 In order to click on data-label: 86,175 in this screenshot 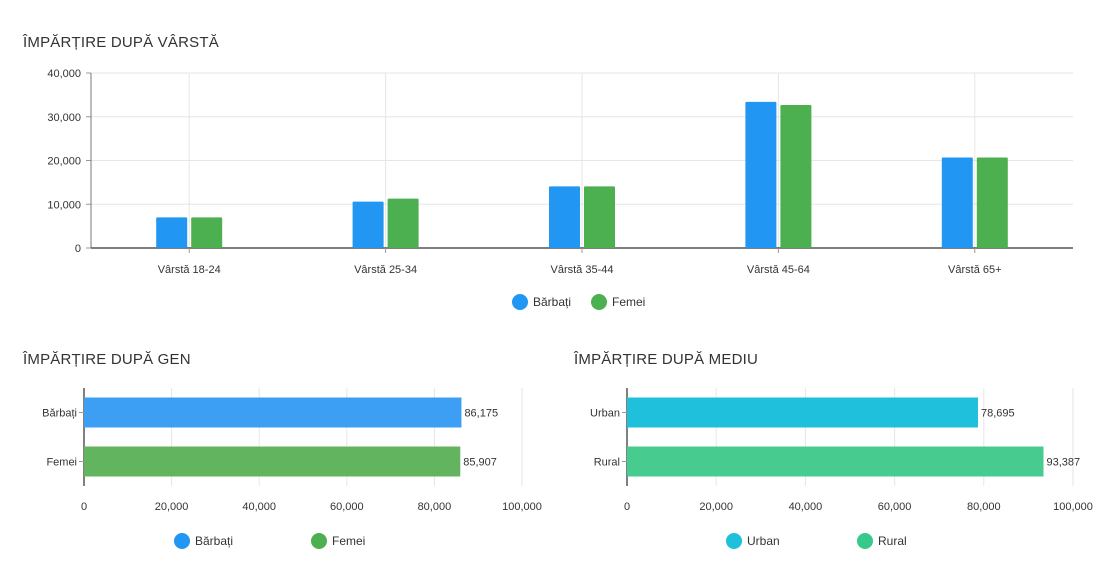, I will do `click(481, 414)`.